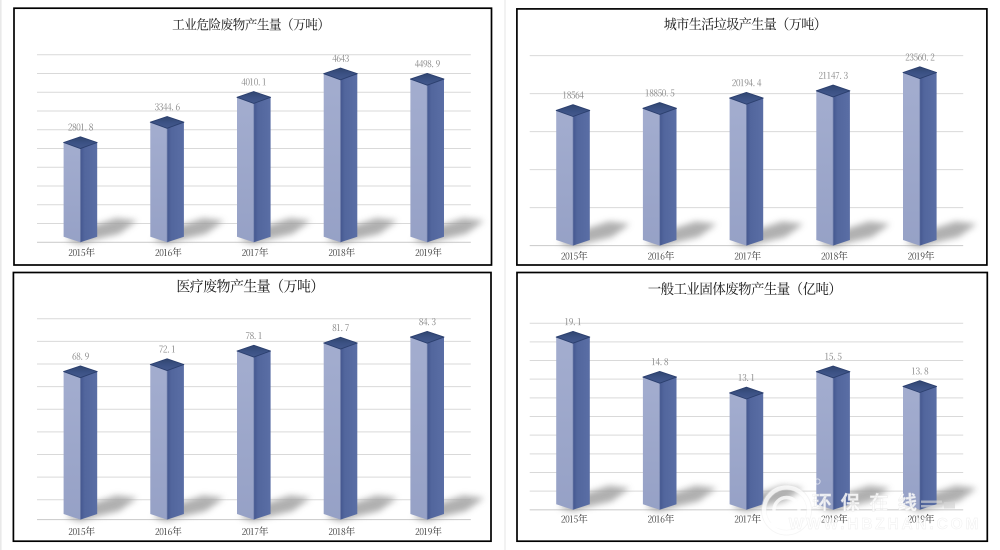  I want to click on svg-text: WWW.HBZHAN.COM, so click(885, 524).